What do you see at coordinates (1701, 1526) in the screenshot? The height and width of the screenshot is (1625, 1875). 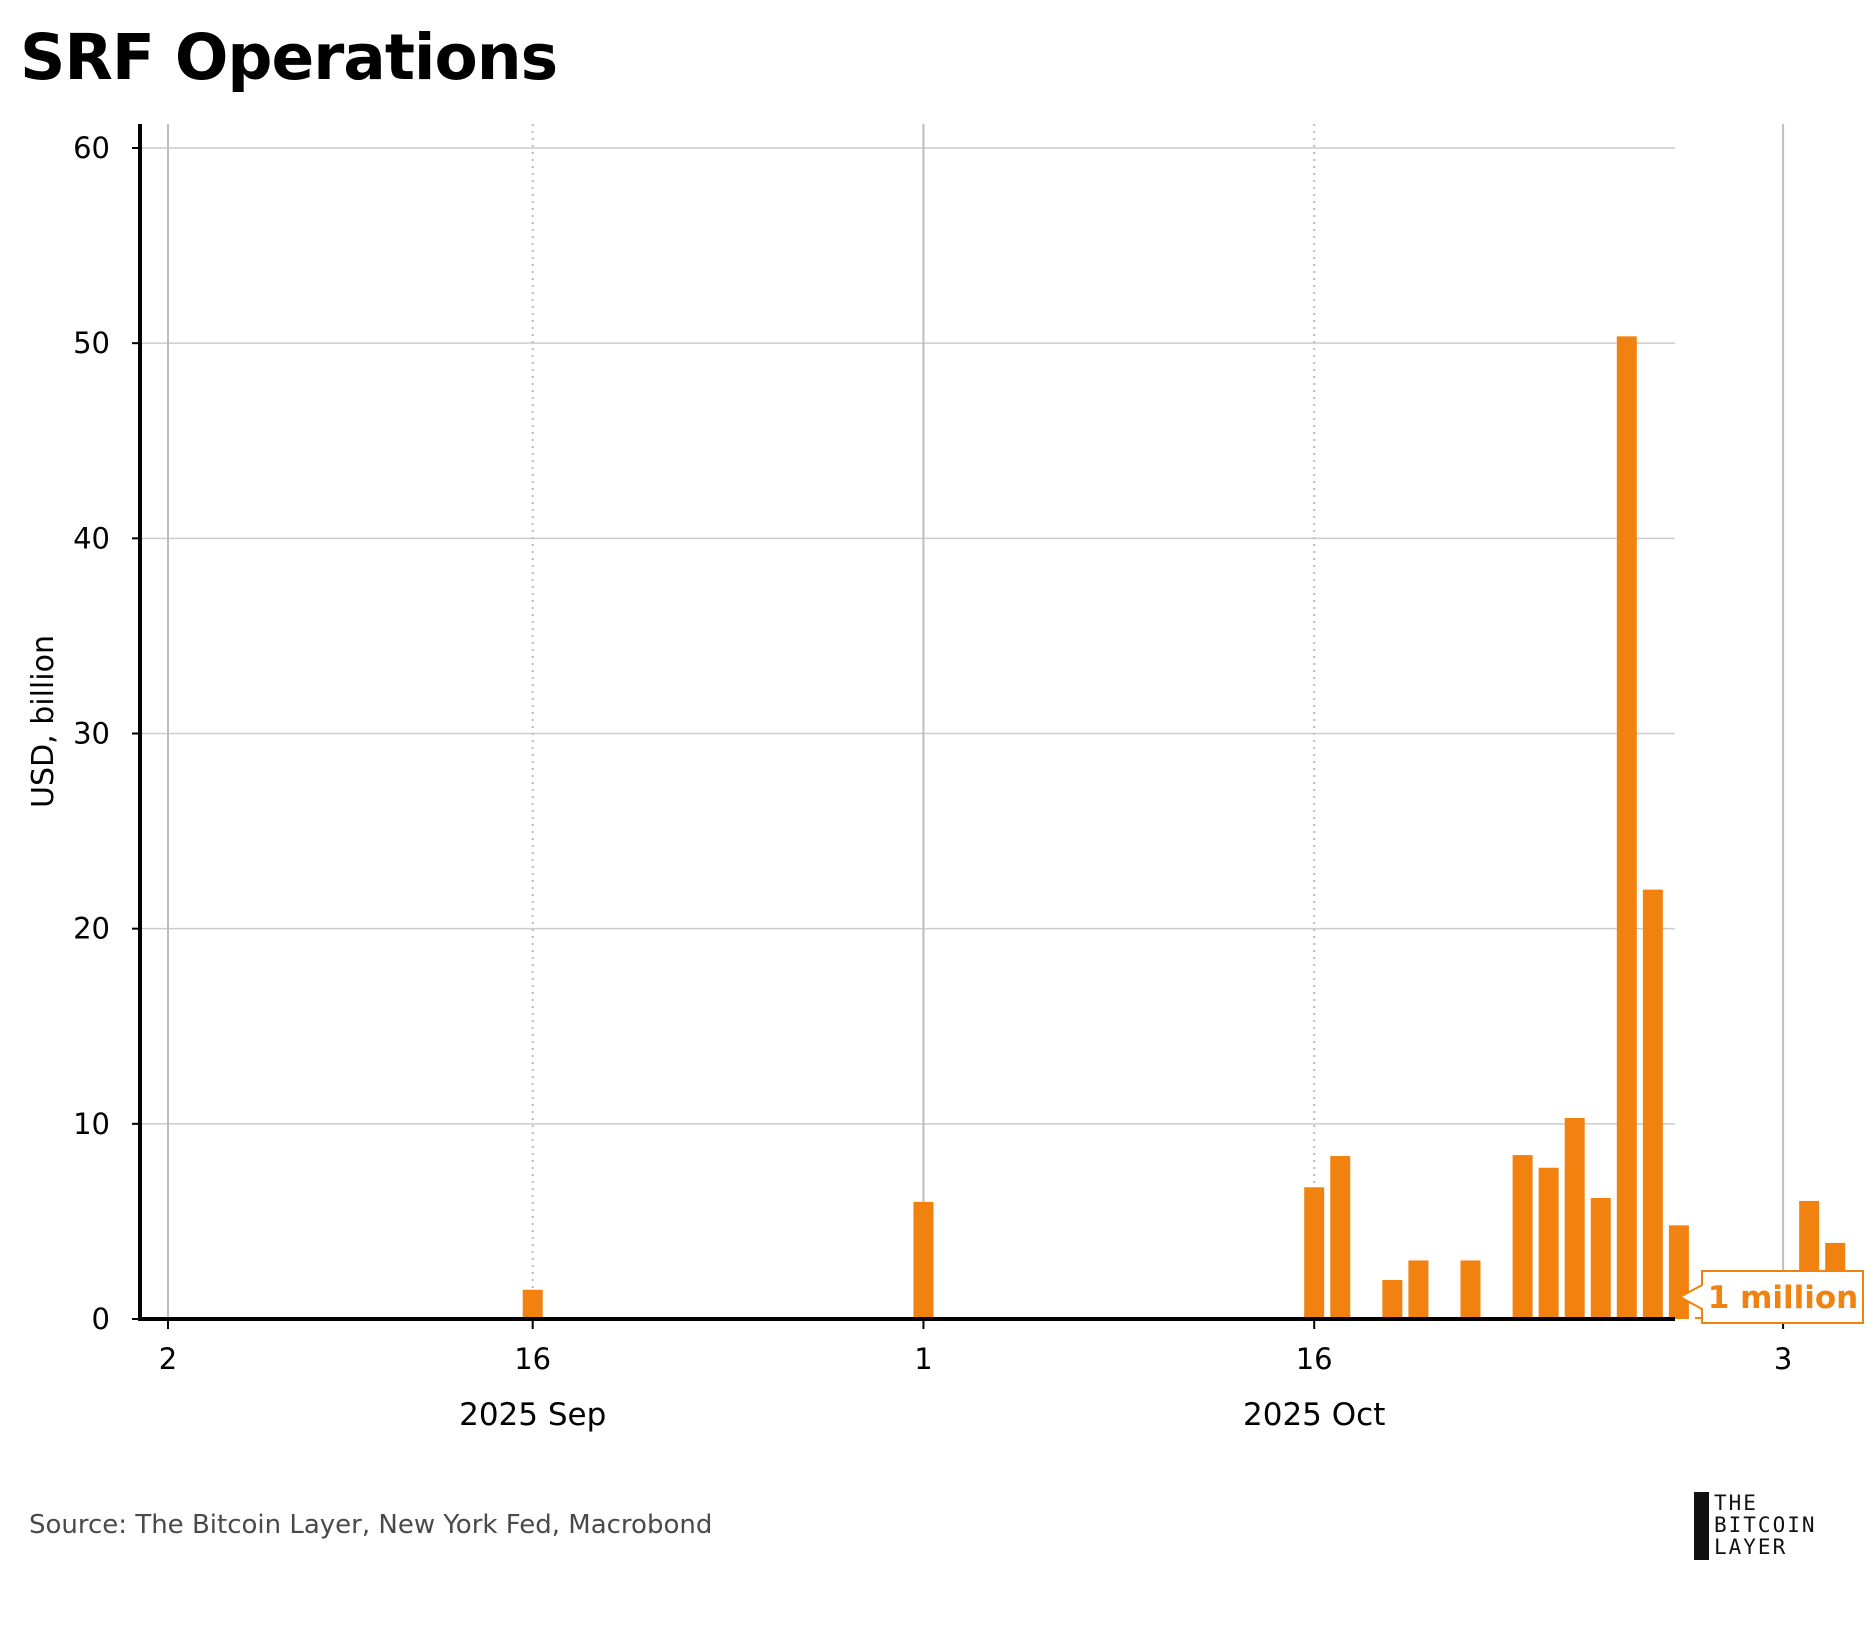 I see `logo-bar-mark` at bounding box center [1701, 1526].